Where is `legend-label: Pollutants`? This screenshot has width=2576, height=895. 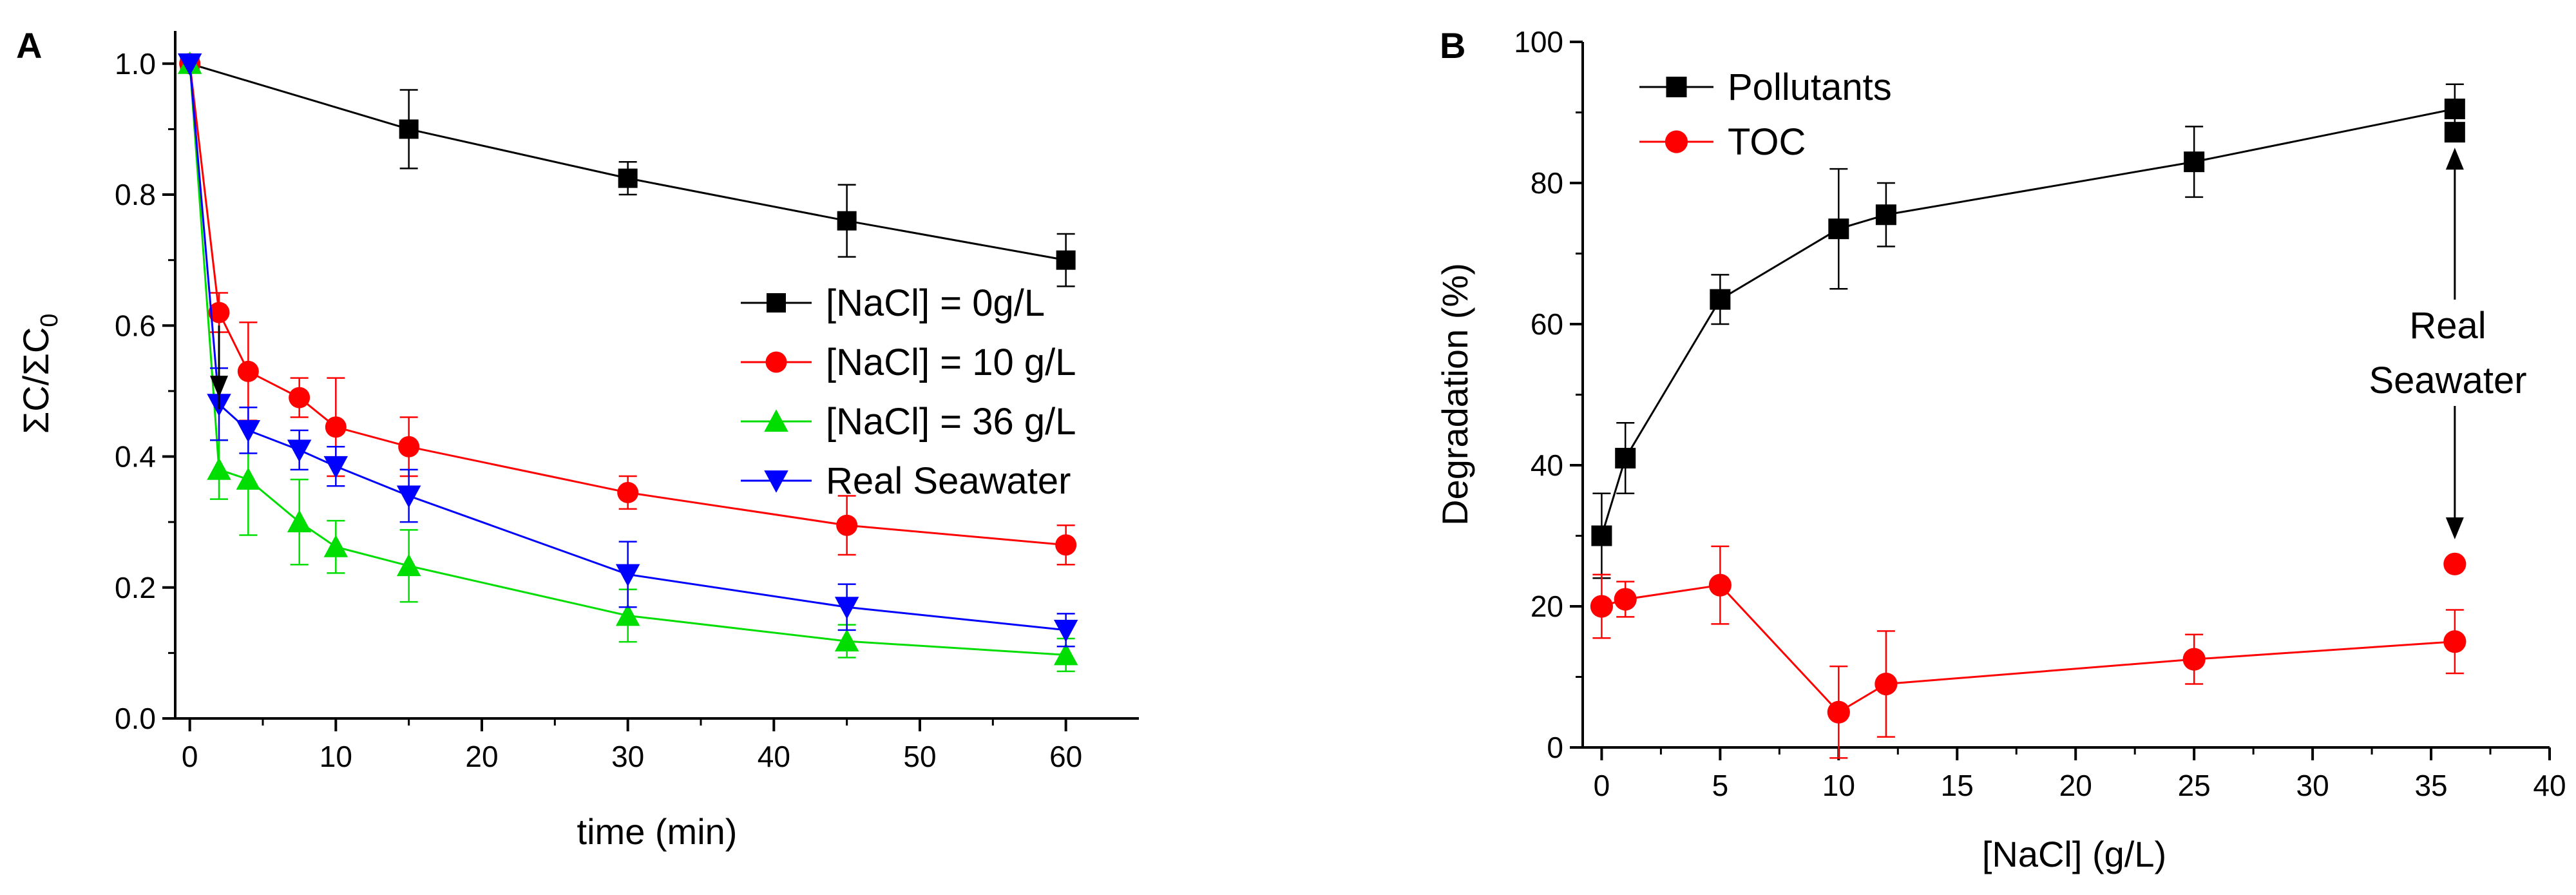 legend-label: Pollutants is located at coordinates (1810, 87).